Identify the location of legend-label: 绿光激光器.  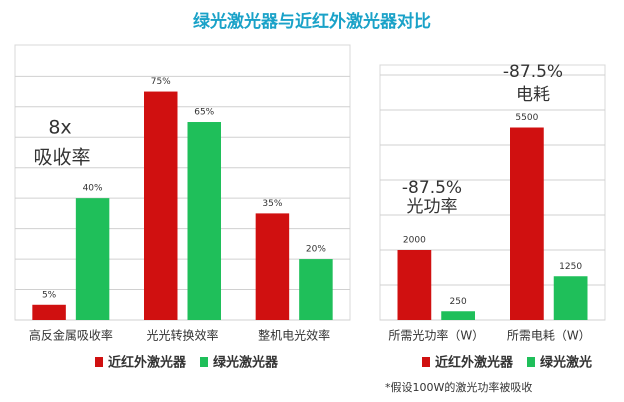
(246, 363).